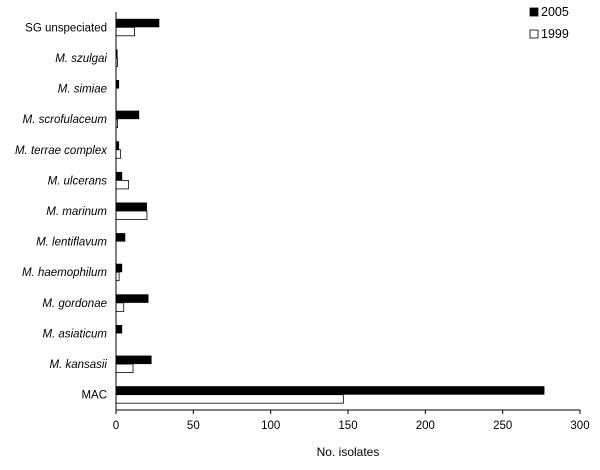 The width and height of the screenshot is (600, 470). What do you see at coordinates (116, 426) in the screenshot?
I see `x-tick-label: 0` at bounding box center [116, 426].